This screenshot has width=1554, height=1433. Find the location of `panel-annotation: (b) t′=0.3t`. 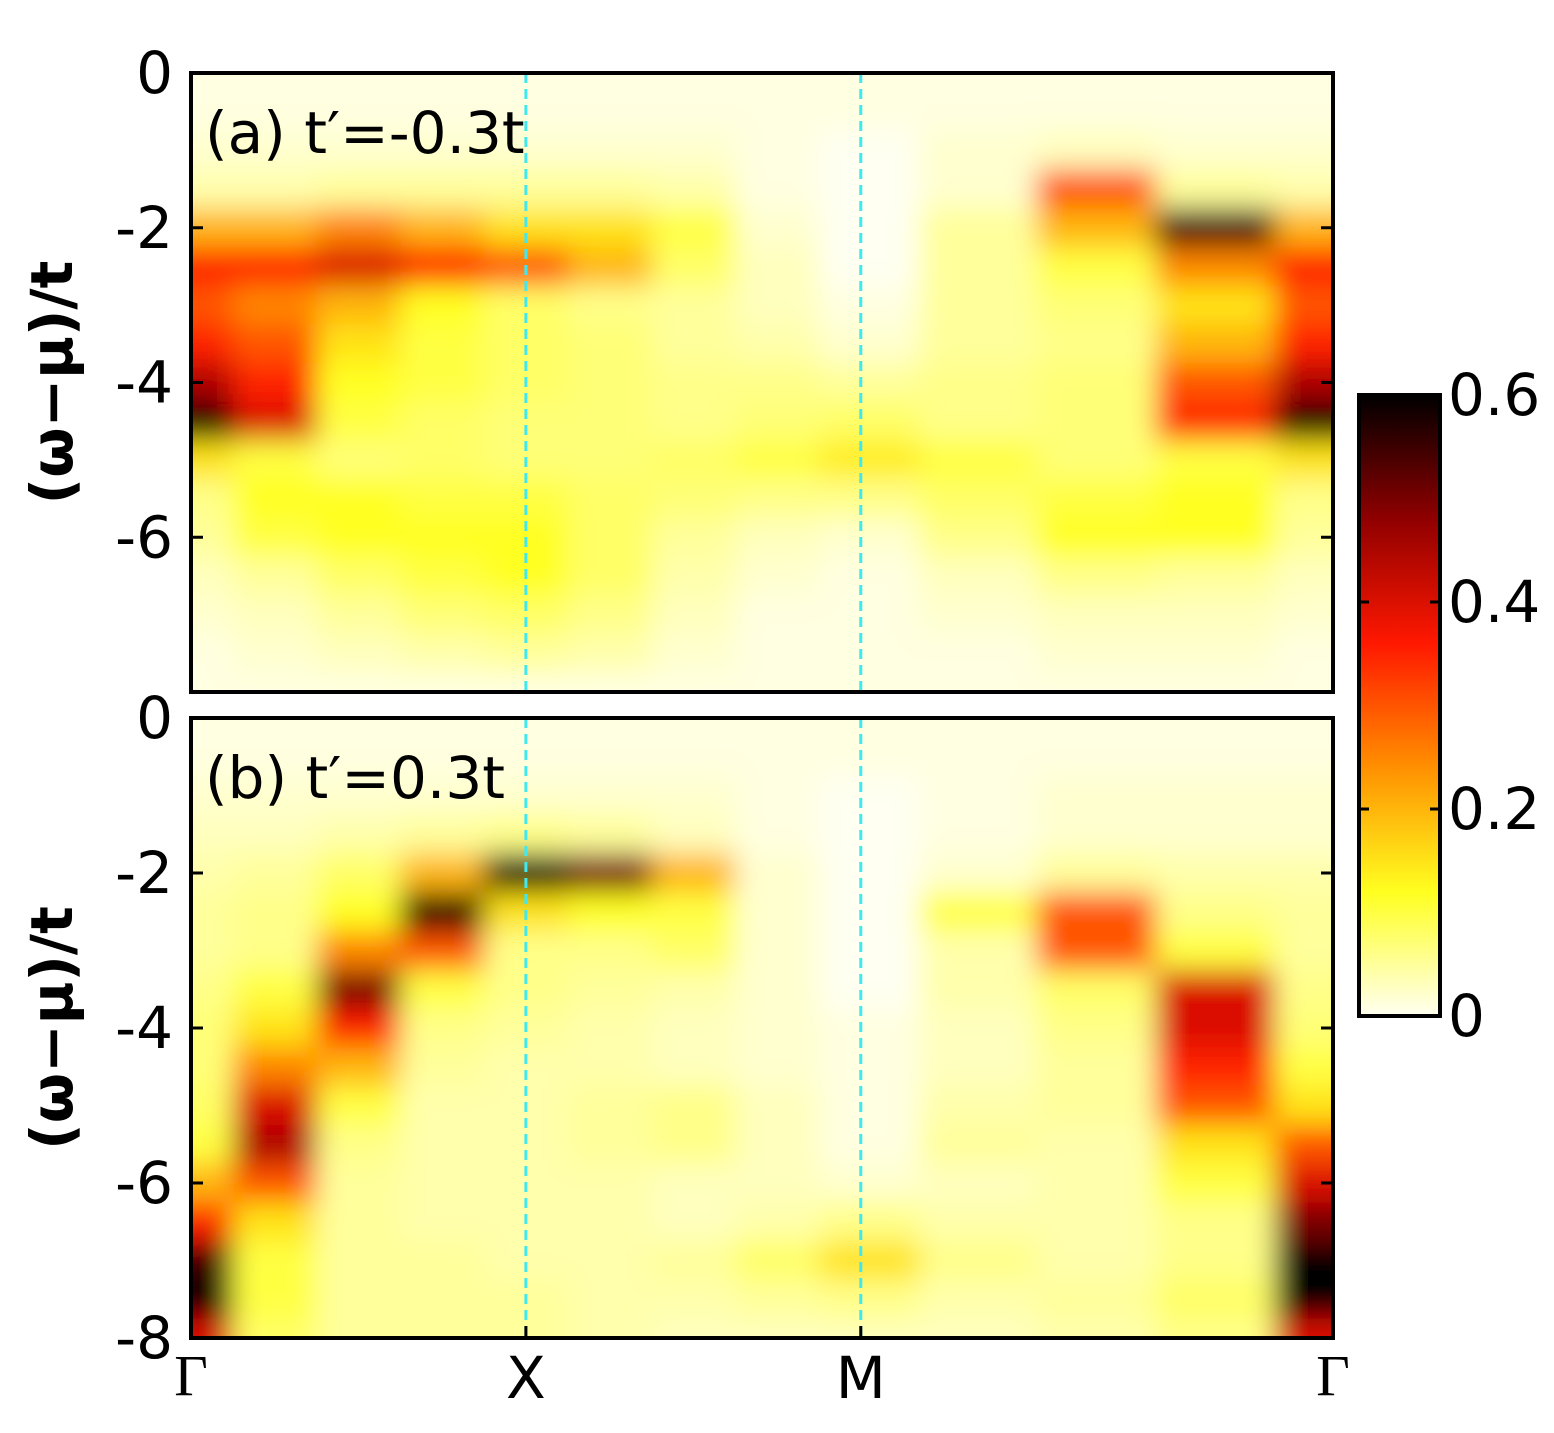

panel-annotation: (b) t′=0.3t is located at coordinates (355, 778).